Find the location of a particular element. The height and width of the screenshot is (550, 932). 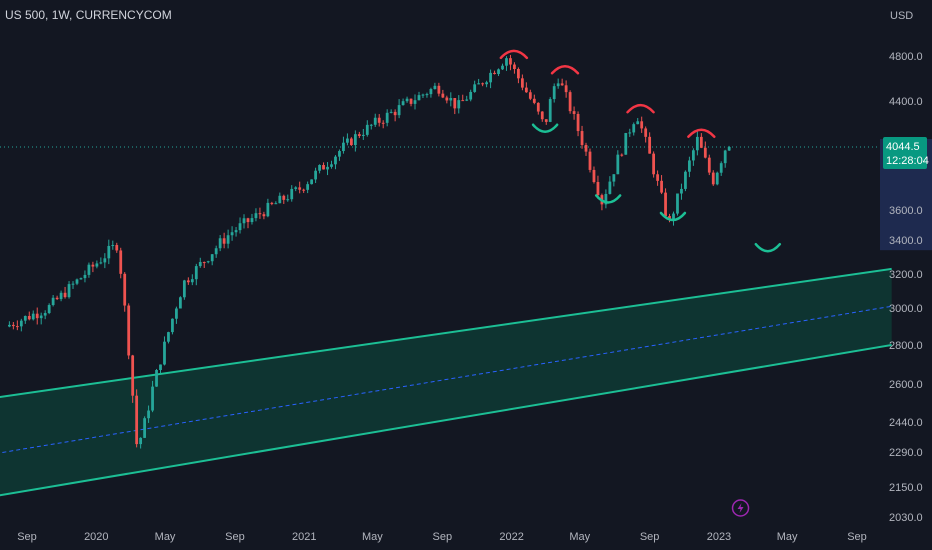

top-arc is located at coordinates (565, 70).